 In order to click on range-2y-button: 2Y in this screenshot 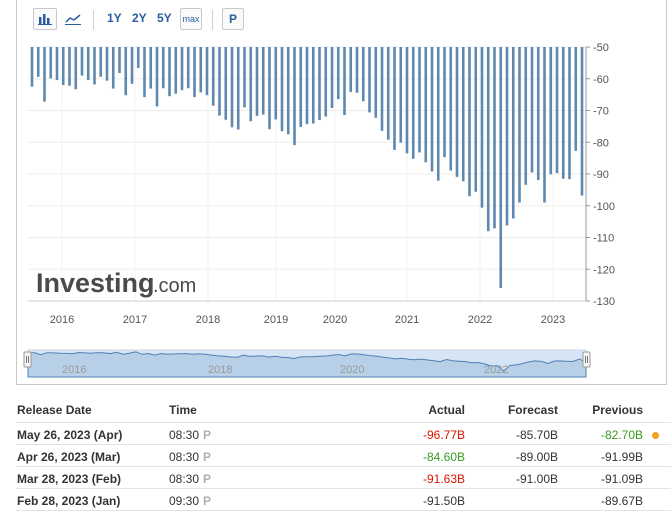, I will do `click(139, 18)`.